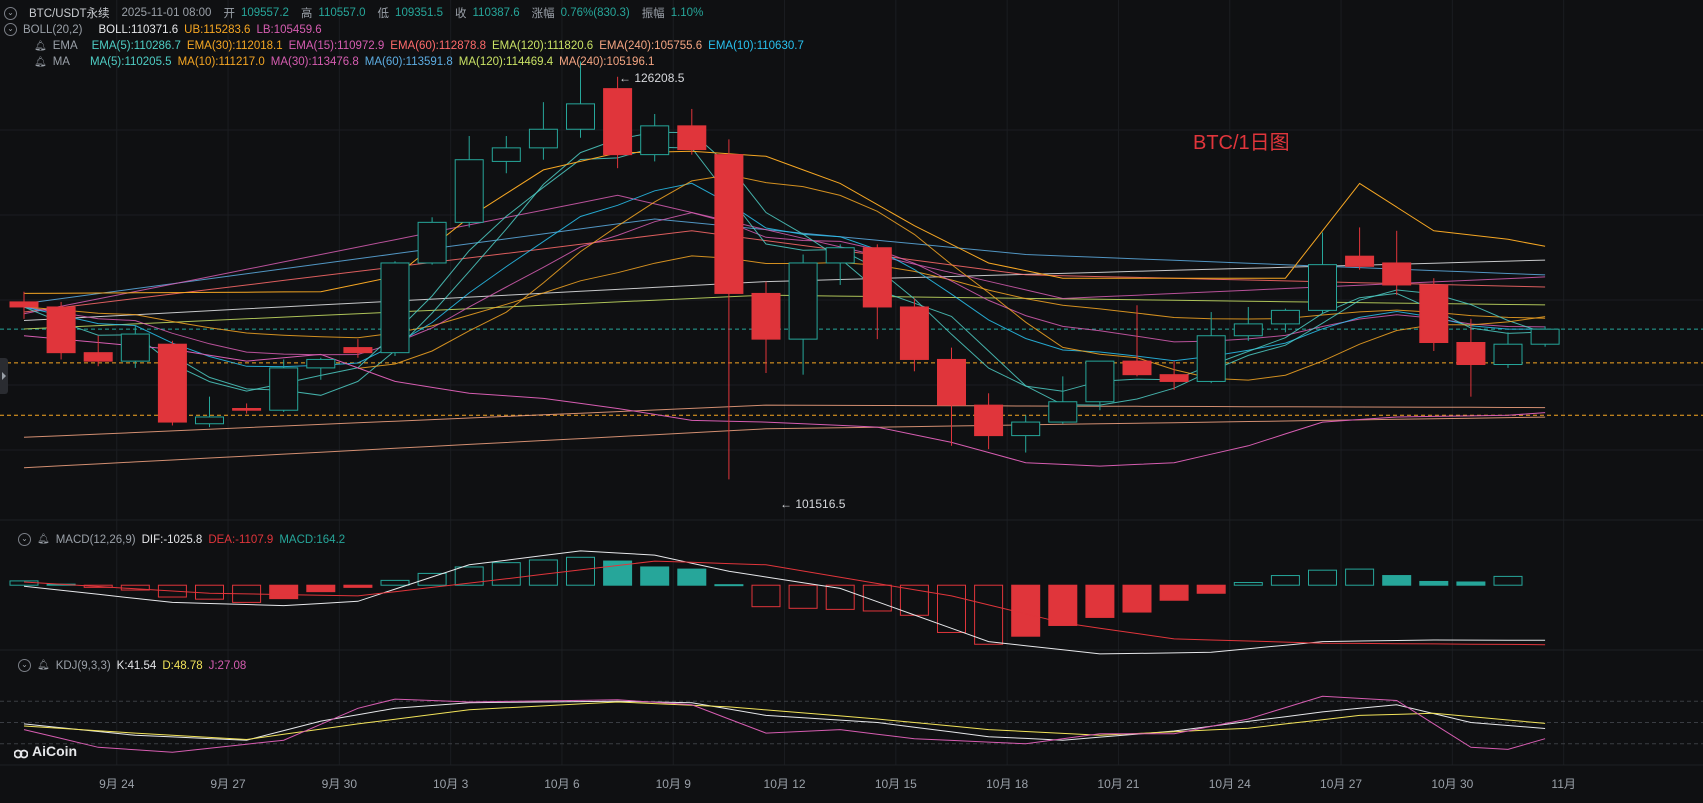 This screenshot has height=803, width=1703. Describe the element at coordinates (69, 14) in the screenshot. I see `symbol-label: BTC/USDT永续` at that location.